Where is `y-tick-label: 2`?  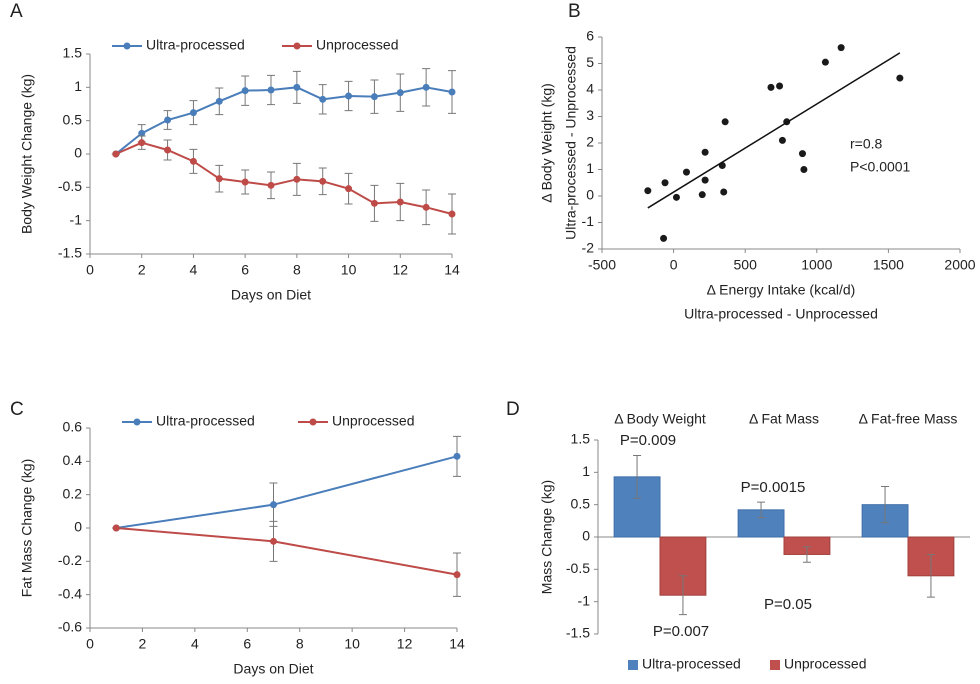 y-tick-label: 2 is located at coordinates (590, 142).